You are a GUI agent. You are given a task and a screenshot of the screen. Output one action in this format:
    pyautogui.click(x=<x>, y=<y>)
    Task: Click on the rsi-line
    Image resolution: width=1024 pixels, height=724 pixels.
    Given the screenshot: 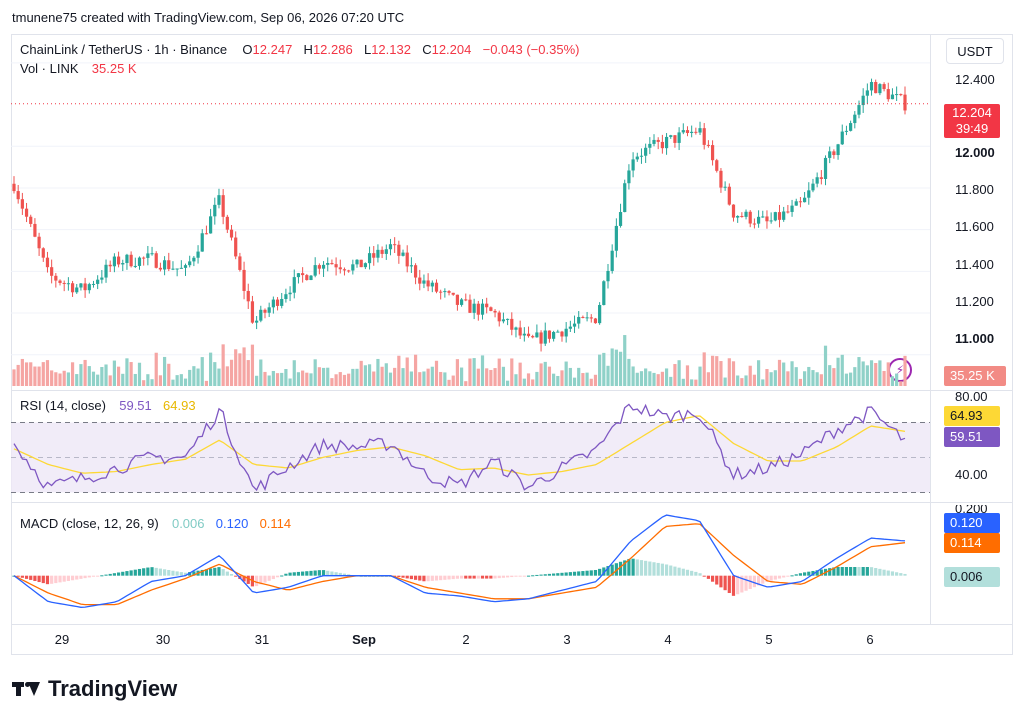 What is the action you would take?
    pyautogui.click(x=459, y=447)
    